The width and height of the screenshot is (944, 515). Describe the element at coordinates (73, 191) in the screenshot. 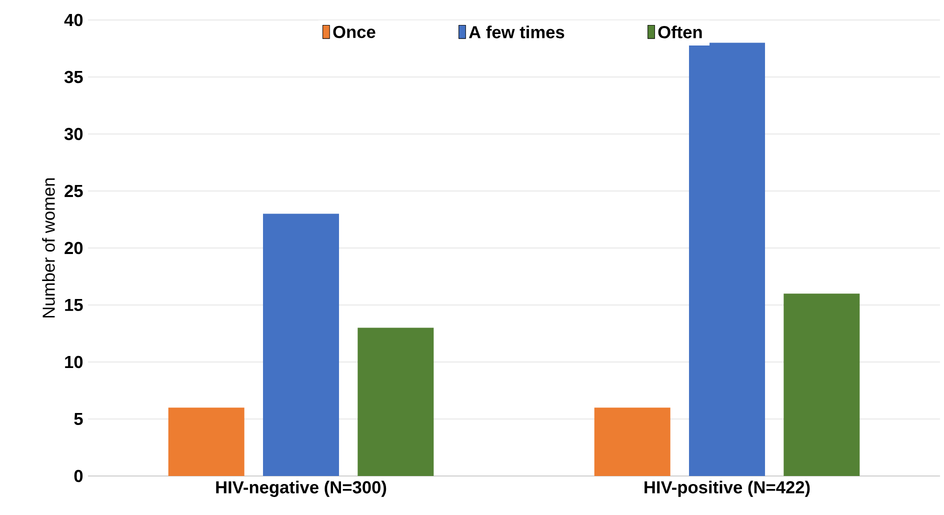

I see `y-tick-label: 25` at that location.